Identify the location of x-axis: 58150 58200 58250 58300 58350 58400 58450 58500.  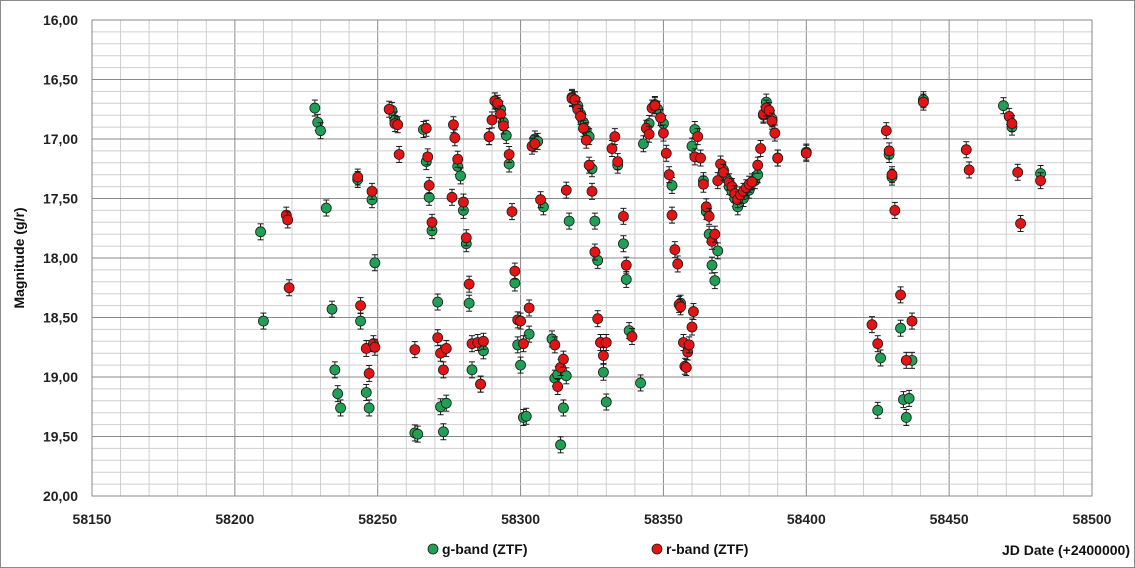
(592, 519).